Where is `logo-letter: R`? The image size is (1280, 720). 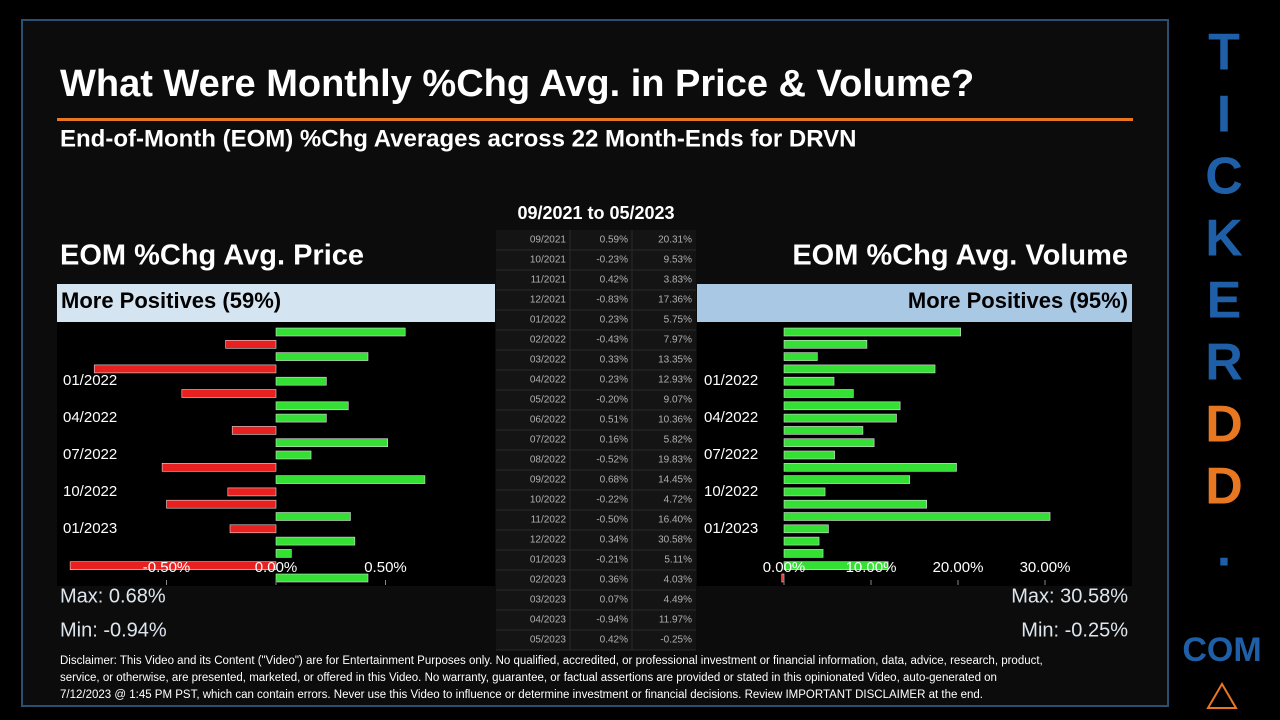
logo-letter: R is located at coordinates (1224, 363).